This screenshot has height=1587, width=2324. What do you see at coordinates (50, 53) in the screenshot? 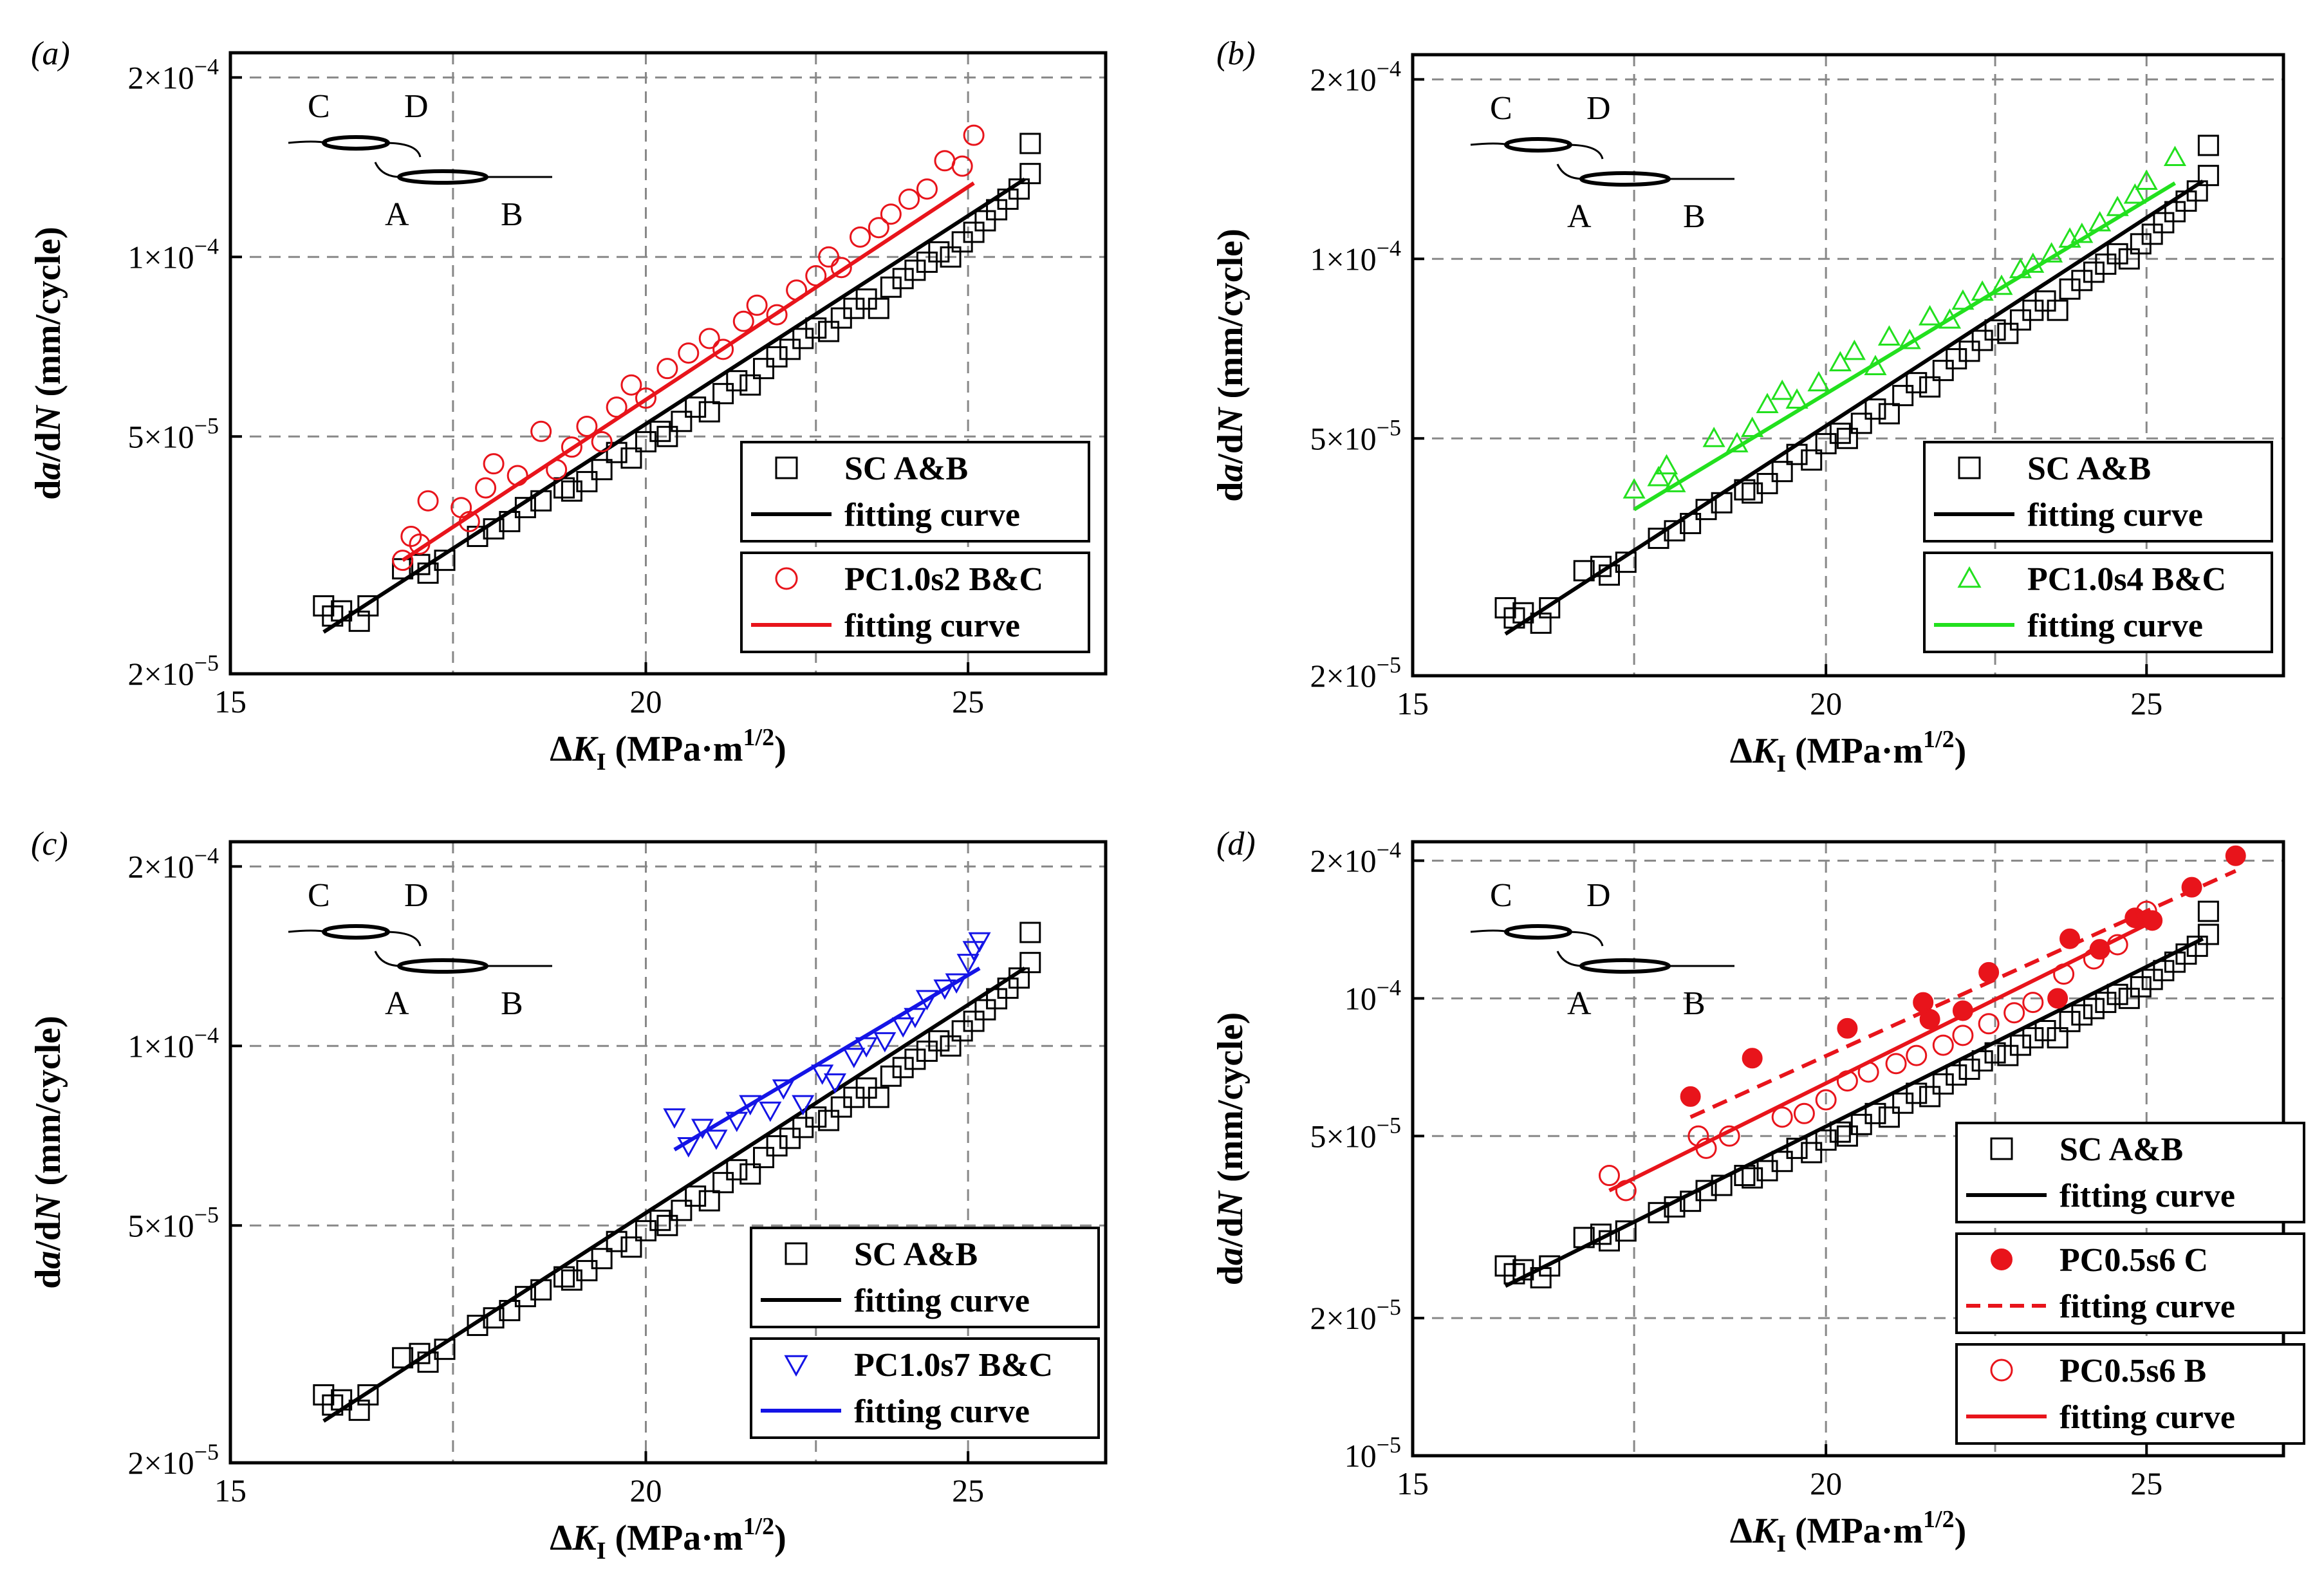
I see `panel-label: (a)` at bounding box center [50, 53].